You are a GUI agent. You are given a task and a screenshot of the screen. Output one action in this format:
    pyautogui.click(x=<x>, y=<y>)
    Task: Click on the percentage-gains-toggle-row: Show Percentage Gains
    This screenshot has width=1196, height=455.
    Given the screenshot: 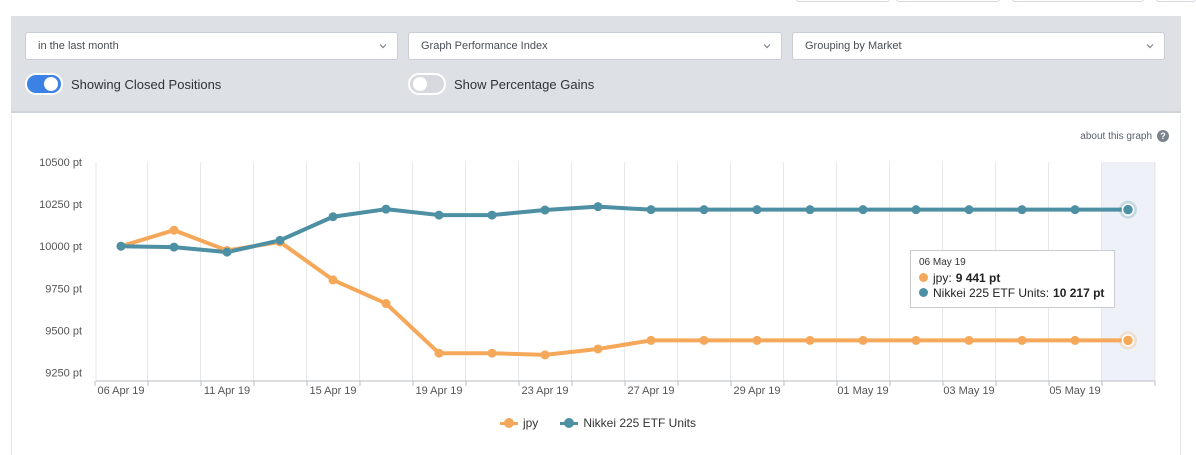 What is the action you would take?
    pyautogui.click(x=501, y=84)
    